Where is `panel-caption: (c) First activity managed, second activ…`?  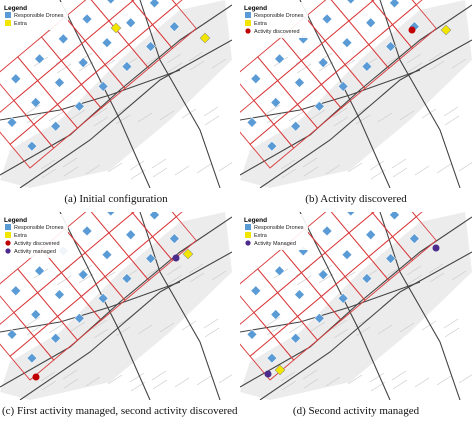 panel-caption: (c) First activity managed, second activ… is located at coordinates (120, 411).